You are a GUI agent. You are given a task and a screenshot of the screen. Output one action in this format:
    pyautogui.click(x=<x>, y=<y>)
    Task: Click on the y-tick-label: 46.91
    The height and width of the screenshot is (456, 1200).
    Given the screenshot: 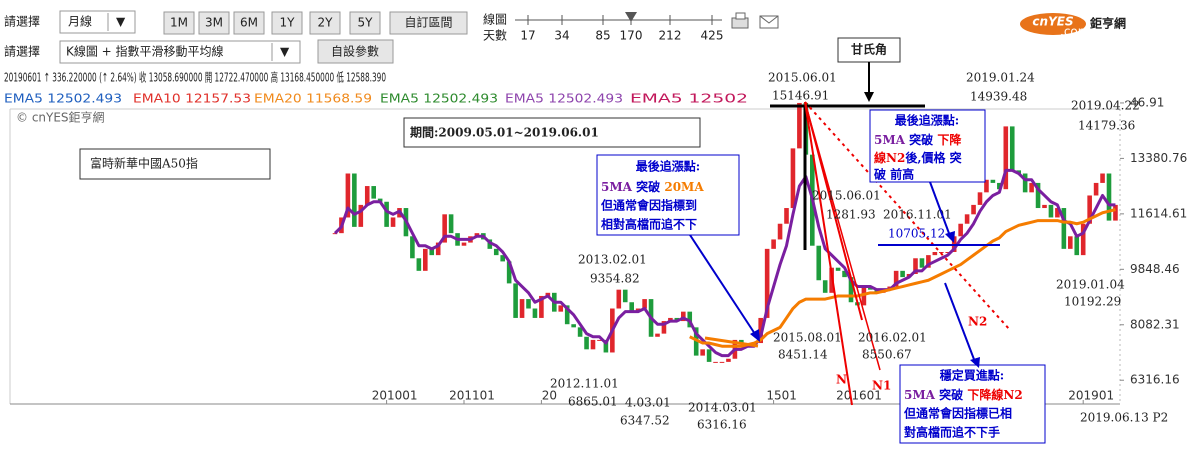 What is the action you would take?
    pyautogui.click(x=1147, y=102)
    